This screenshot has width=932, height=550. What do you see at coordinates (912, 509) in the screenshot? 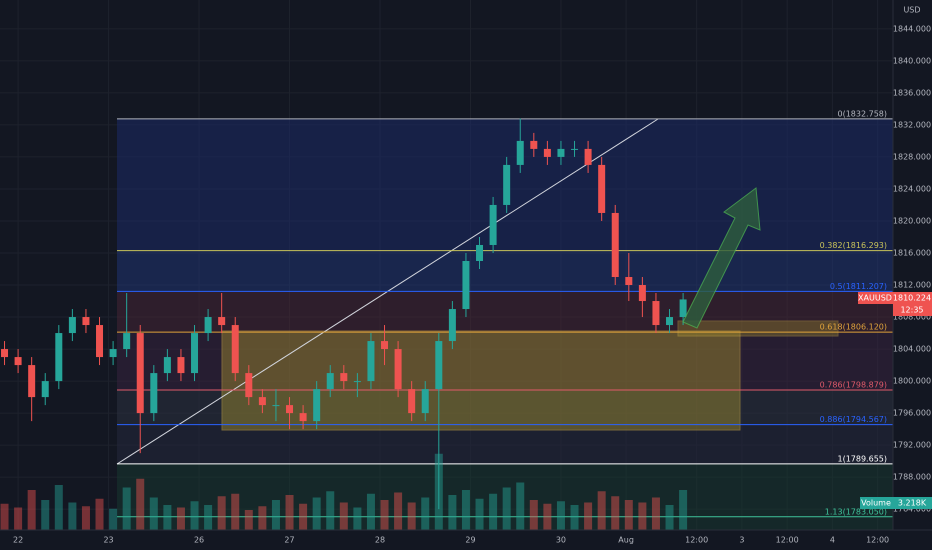
I see `y-tick-label: 1784.000` at bounding box center [912, 509].